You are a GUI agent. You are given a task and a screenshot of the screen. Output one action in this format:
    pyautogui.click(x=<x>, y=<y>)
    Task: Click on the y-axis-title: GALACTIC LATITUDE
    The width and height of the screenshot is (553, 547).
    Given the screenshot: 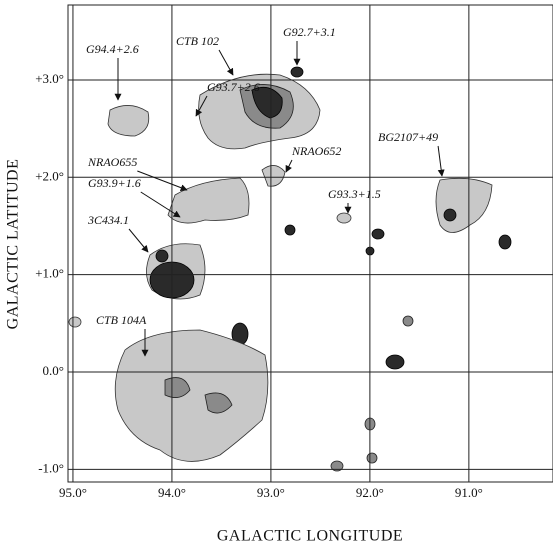 What is the action you would take?
    pyautogui.click(x=13, y=244)
    